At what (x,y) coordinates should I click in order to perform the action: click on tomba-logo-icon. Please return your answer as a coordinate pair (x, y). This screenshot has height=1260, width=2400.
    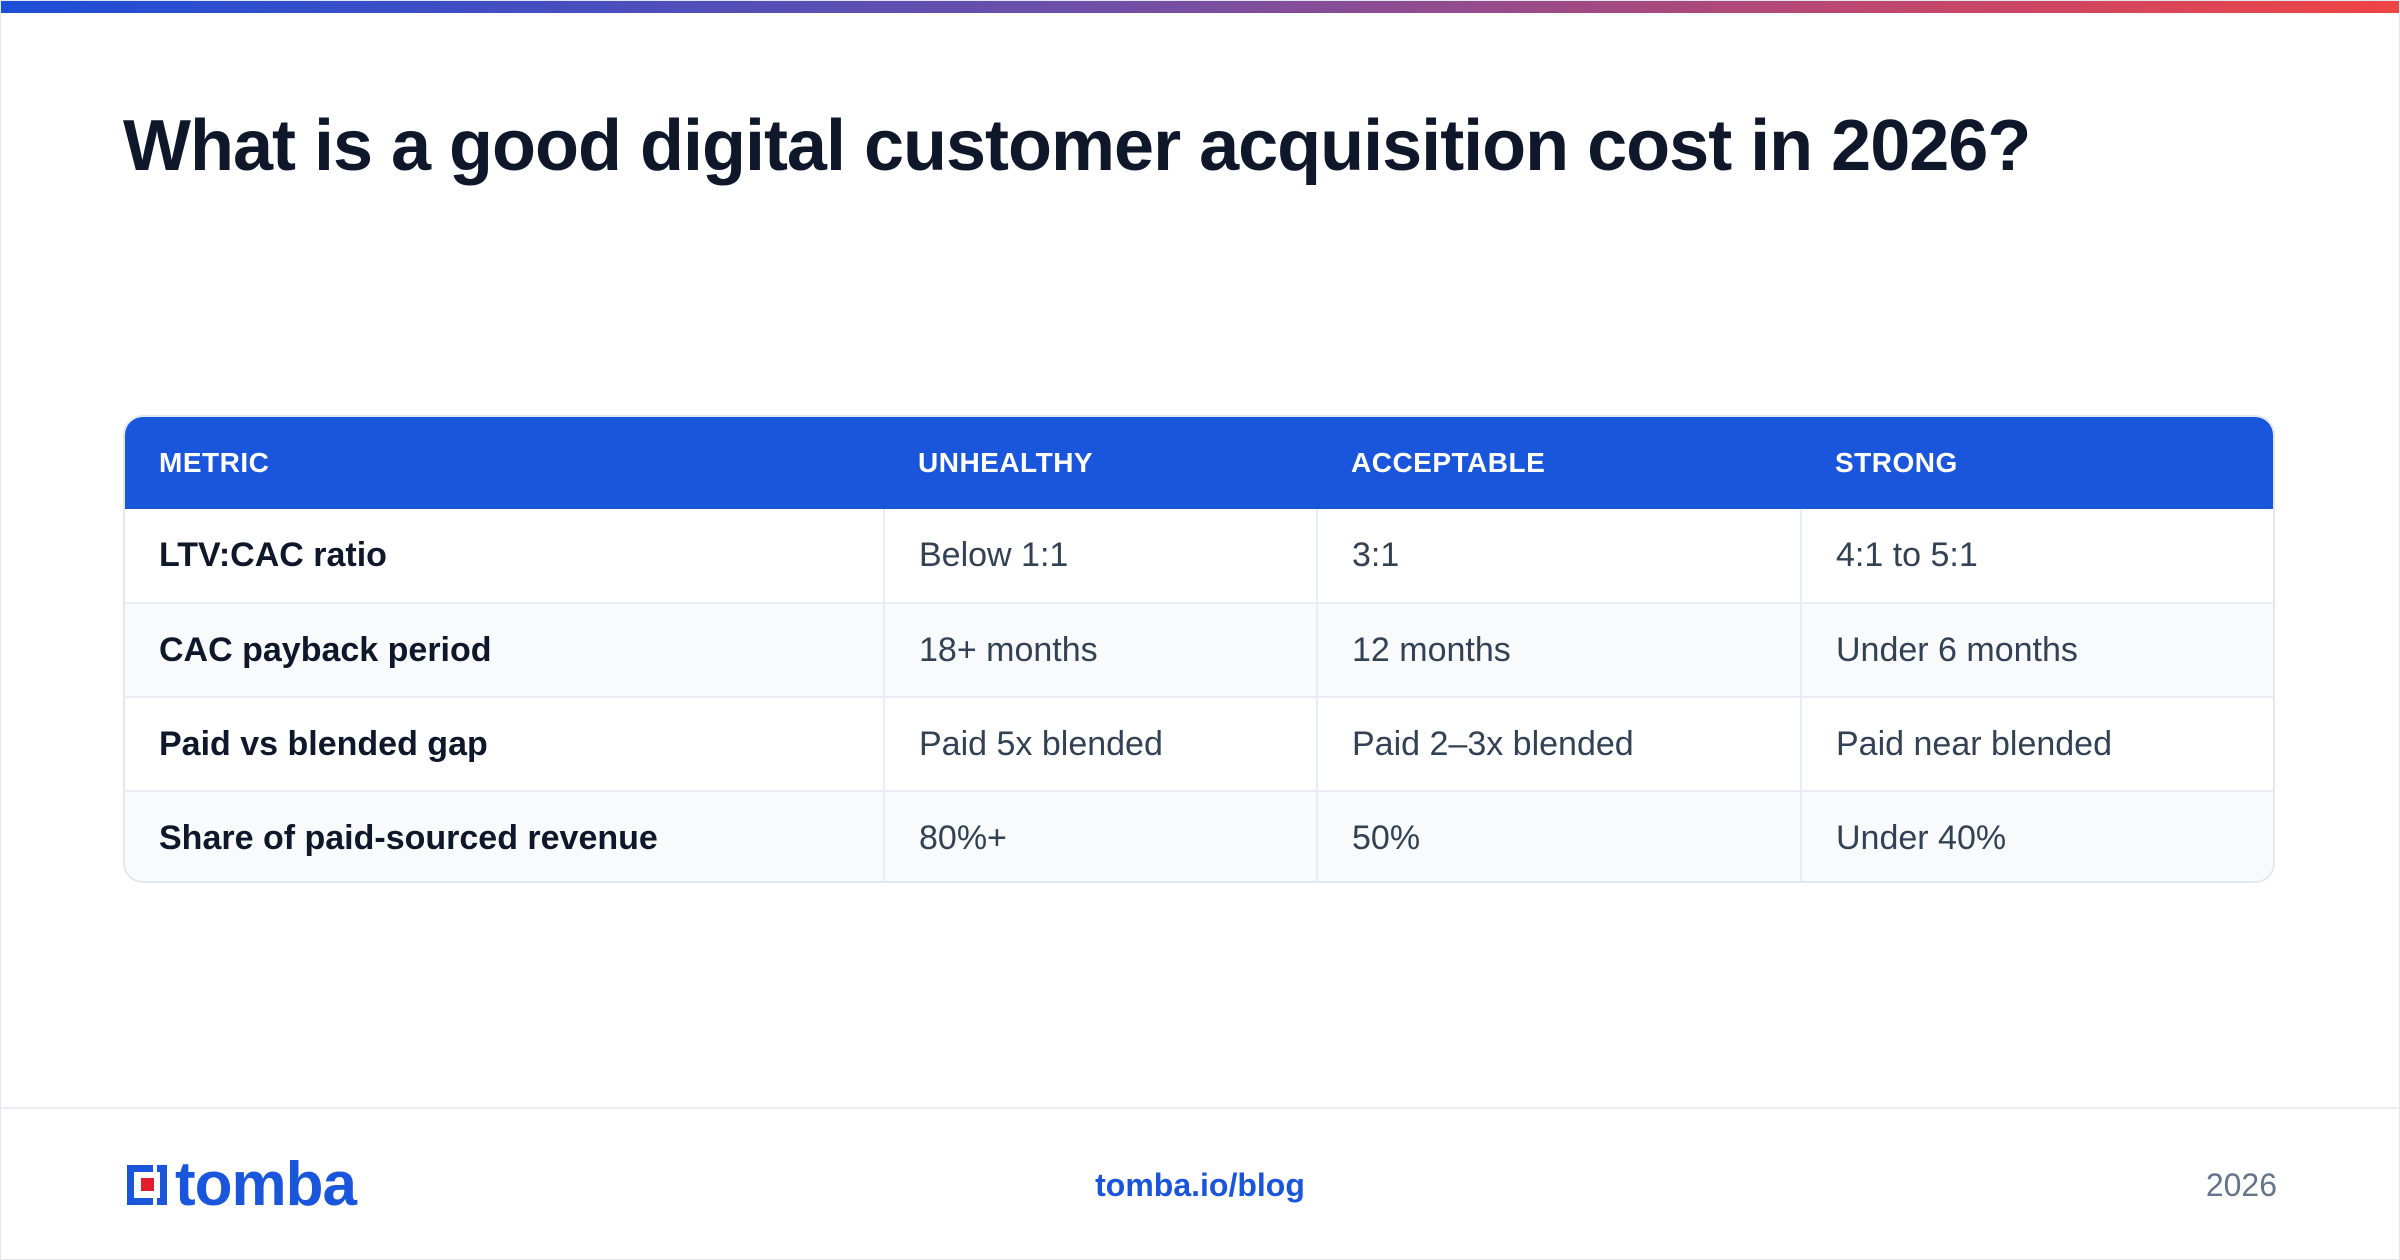
    Looking at the image, I should click on (147, 1185).